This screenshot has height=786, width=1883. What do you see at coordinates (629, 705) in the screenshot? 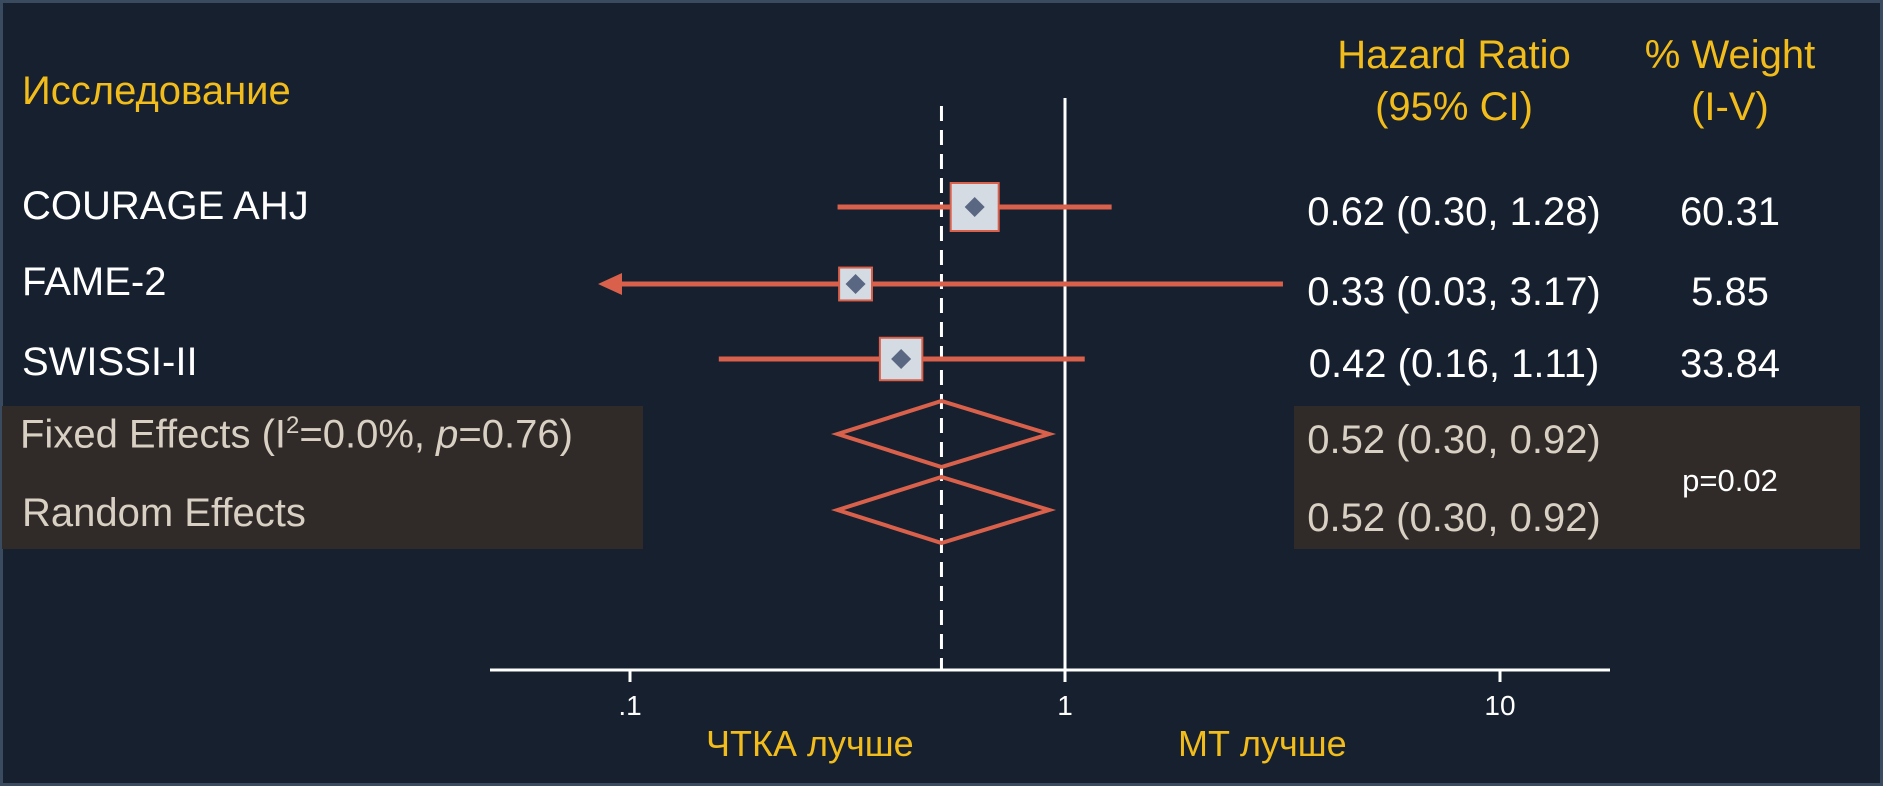
I see `x-tick-label-0: .1` at bounding box center [629, 705].